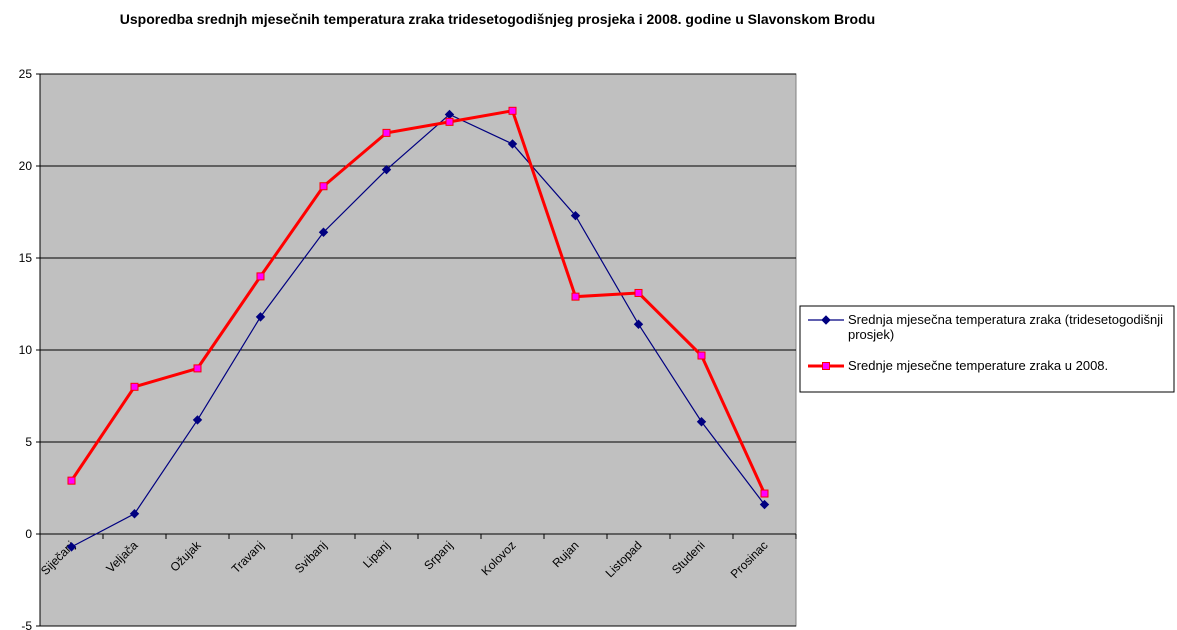 This screenshot has width=1177, height=630. Describe the element at coordinates (26, 624) in the screenshot. I see `y-tick-label: -5` at that location.